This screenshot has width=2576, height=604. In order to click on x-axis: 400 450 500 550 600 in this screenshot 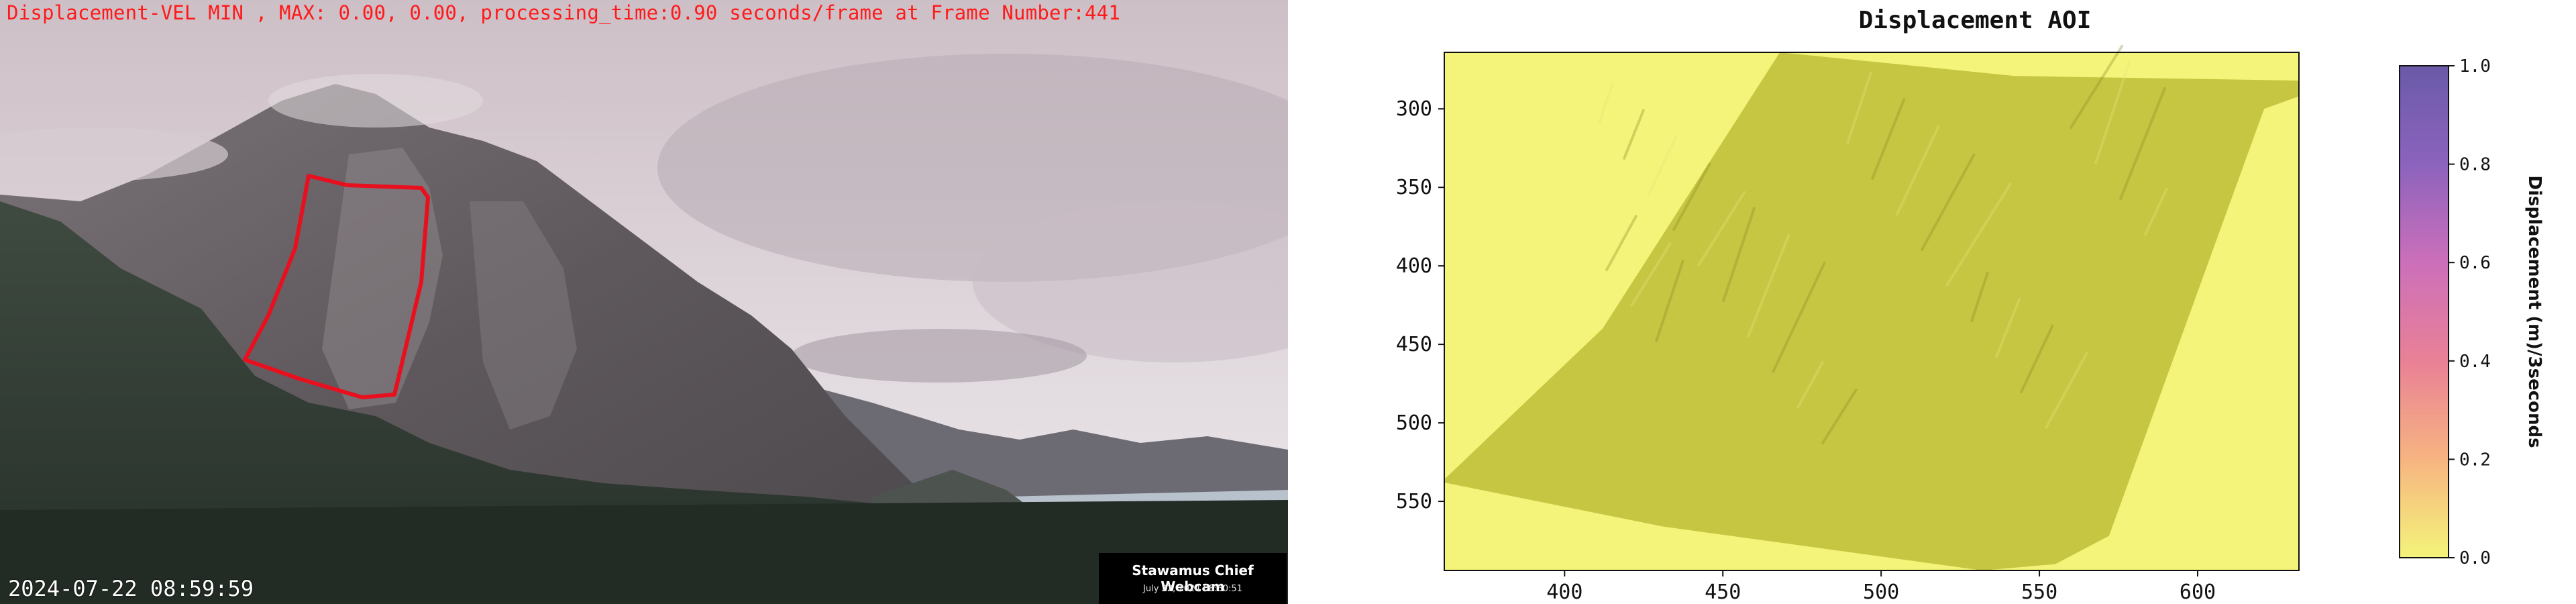, I will do `click(1881, 587)`.